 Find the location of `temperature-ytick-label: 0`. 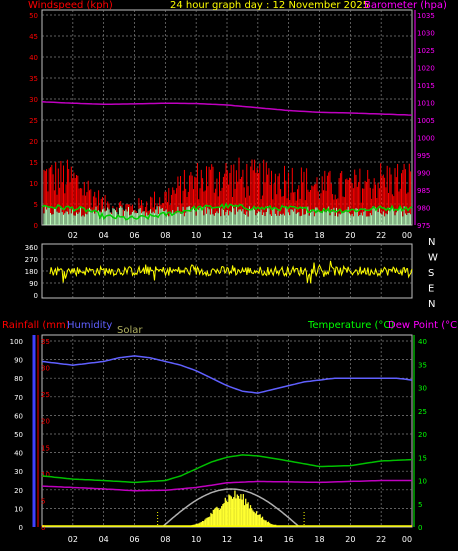

temperature-ytick-label: 0 is located at coordinates (420, 528).